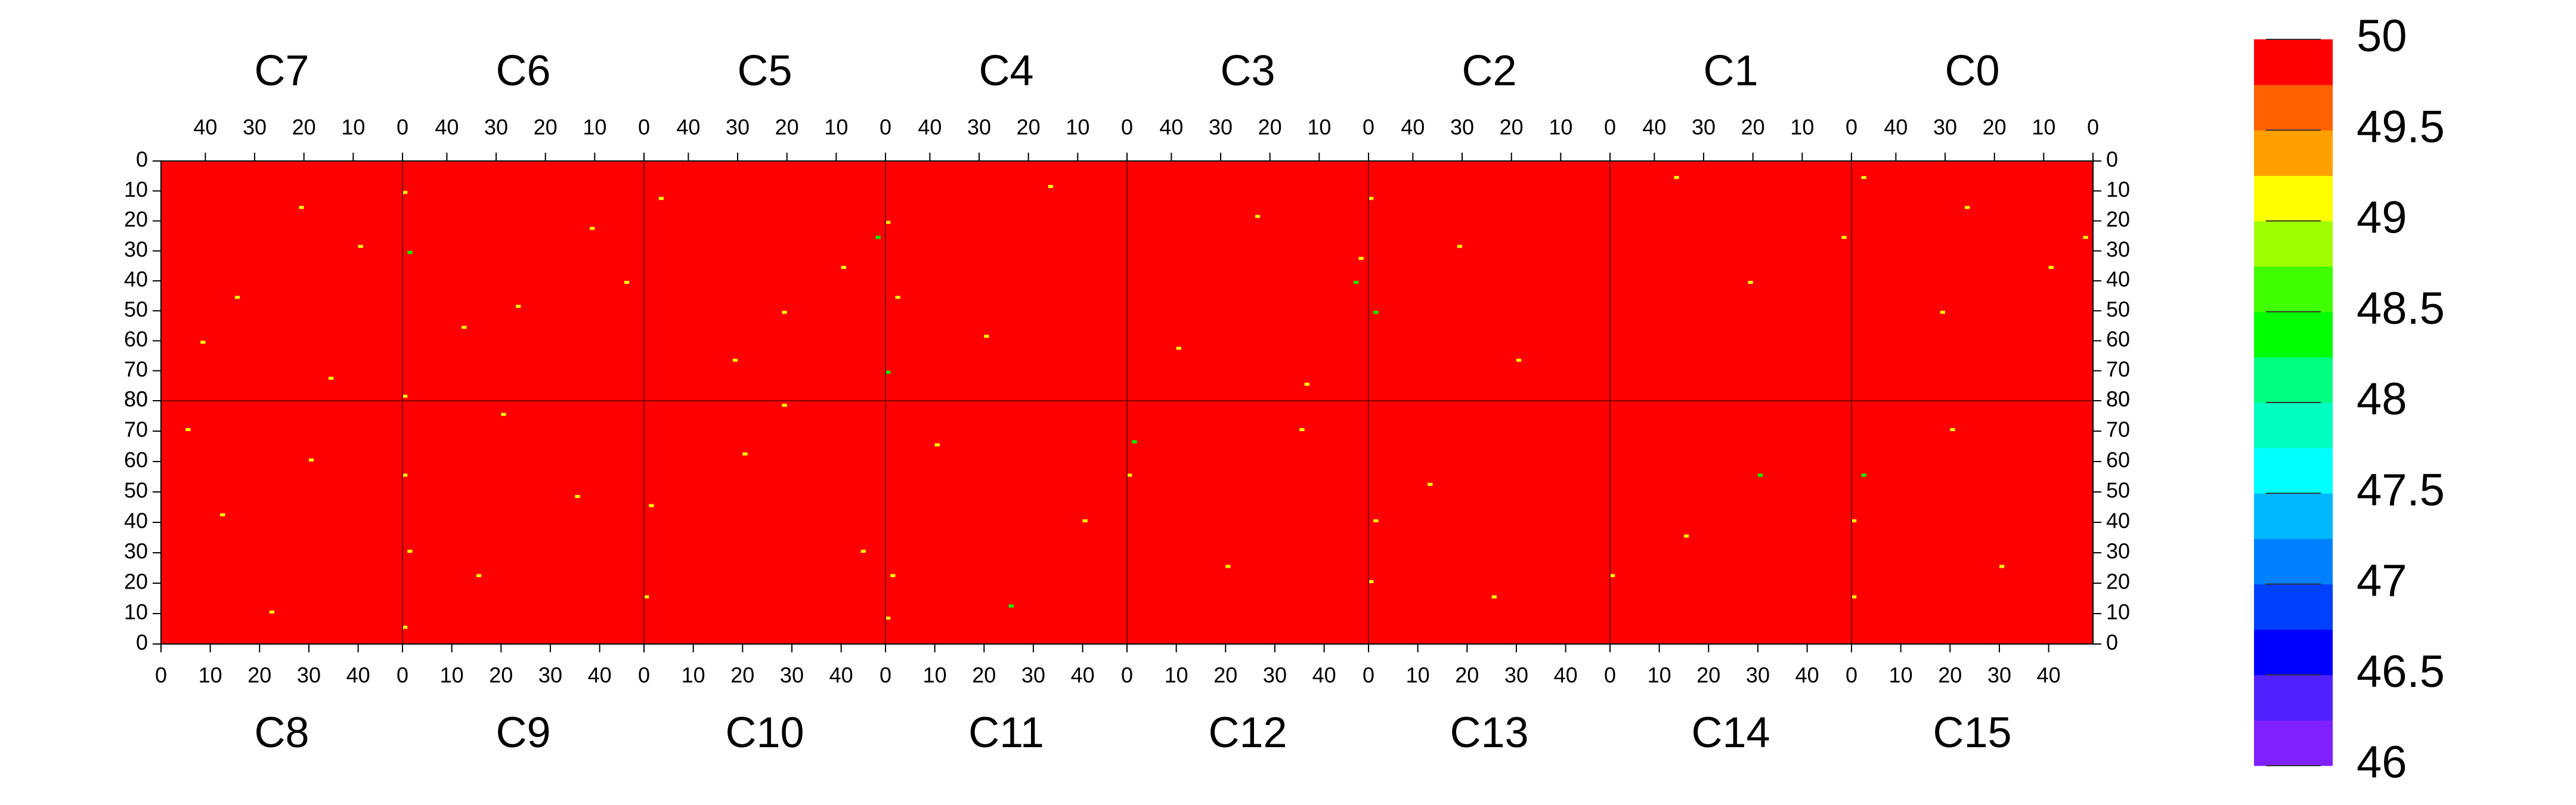 The image size is (2576, 805). I want to click on panel-title: C12, so click(1248, 733).